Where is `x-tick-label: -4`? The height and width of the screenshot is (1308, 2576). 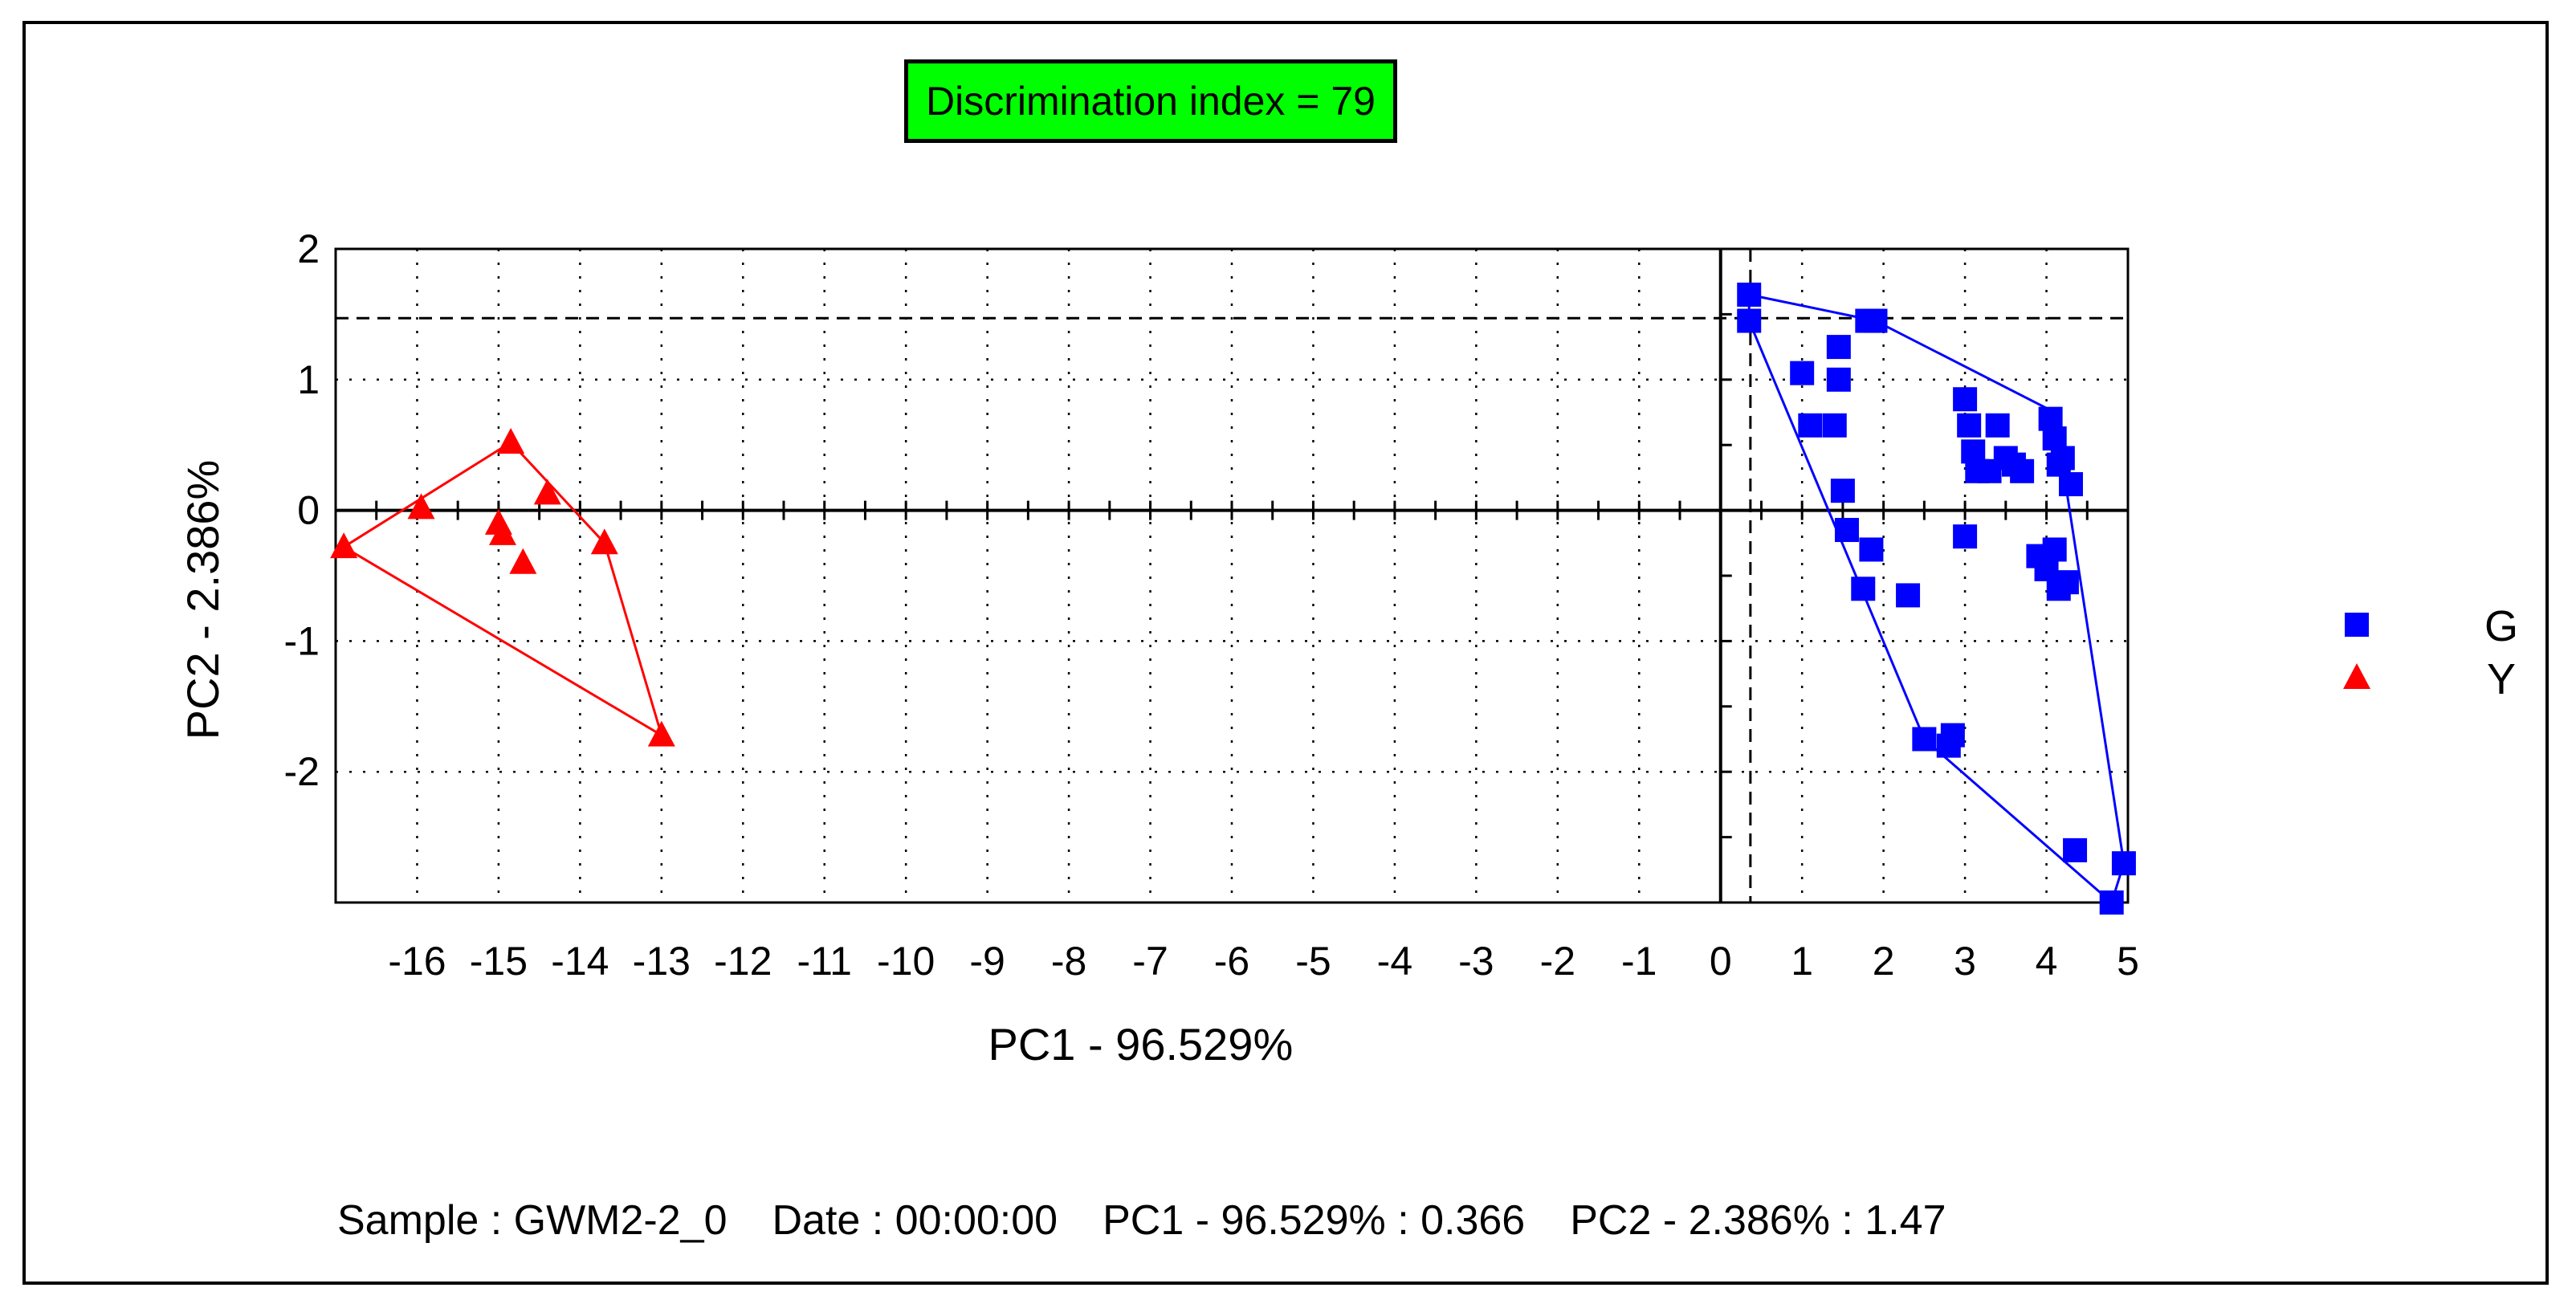 x-tick-label: -4 is located at coordinates (1394, 961).